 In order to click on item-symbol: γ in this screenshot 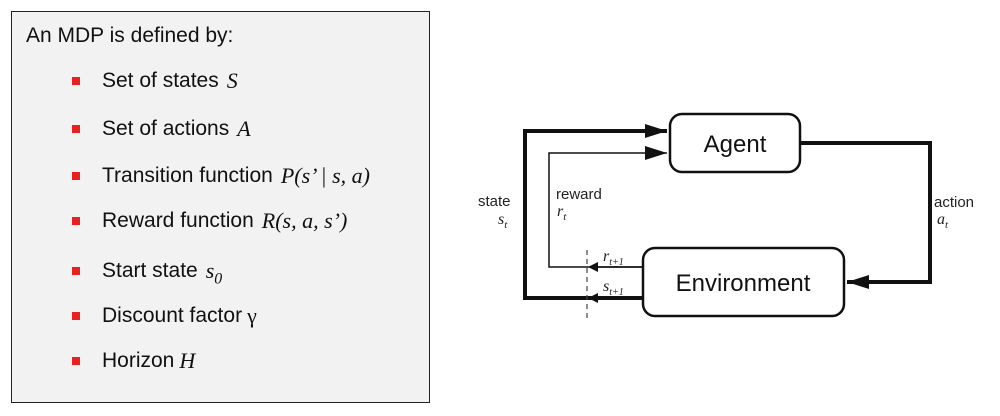, I will do `click(252, 315)`.